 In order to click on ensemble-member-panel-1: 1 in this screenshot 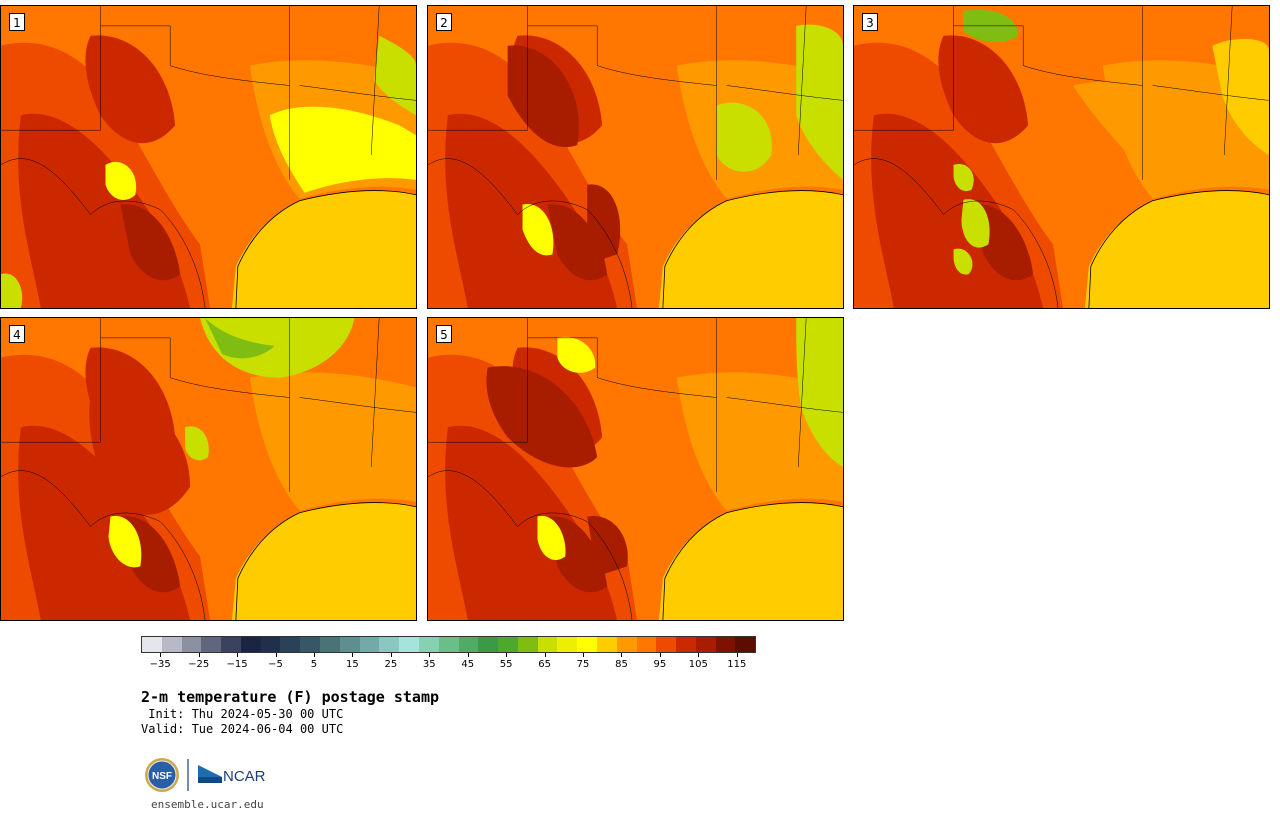, I will do `click(208, 157)`.